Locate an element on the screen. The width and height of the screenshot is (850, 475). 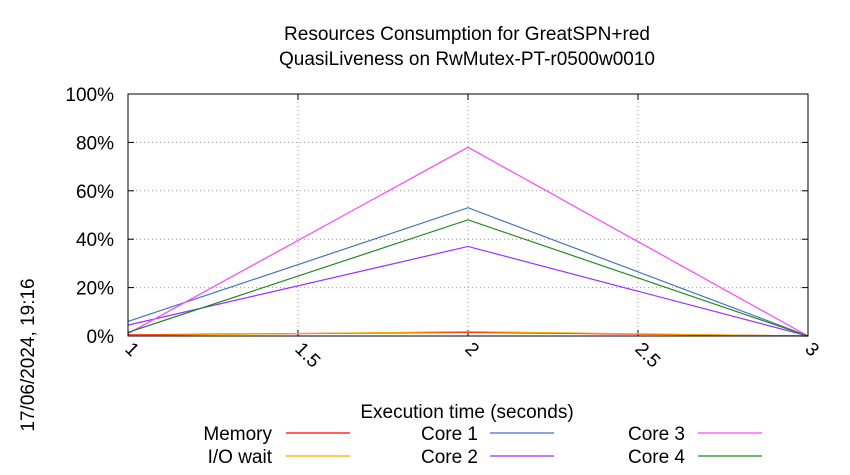
x-tick-labels: 1 1.5 2 2.5 3 is located at coordinates (471, 356).